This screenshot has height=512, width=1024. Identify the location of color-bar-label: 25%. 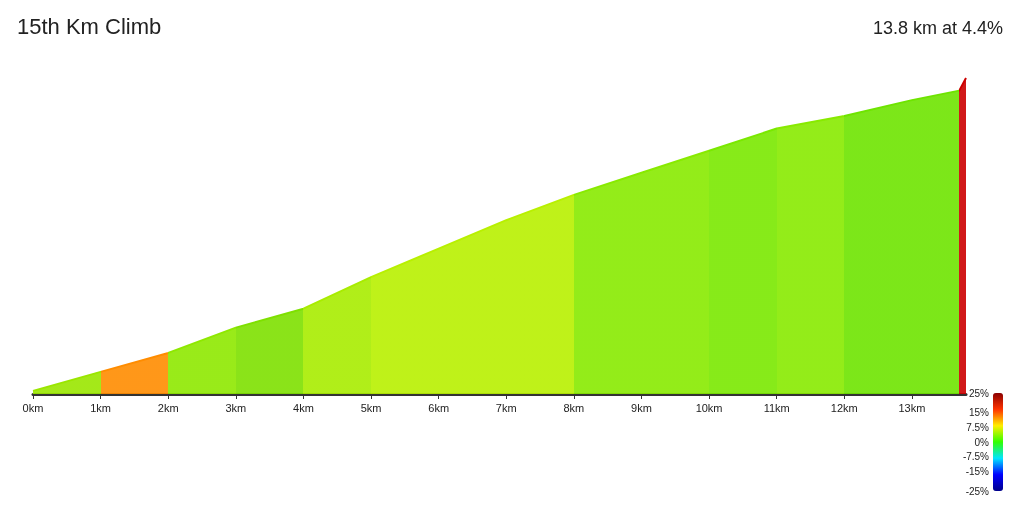
(979, 393).